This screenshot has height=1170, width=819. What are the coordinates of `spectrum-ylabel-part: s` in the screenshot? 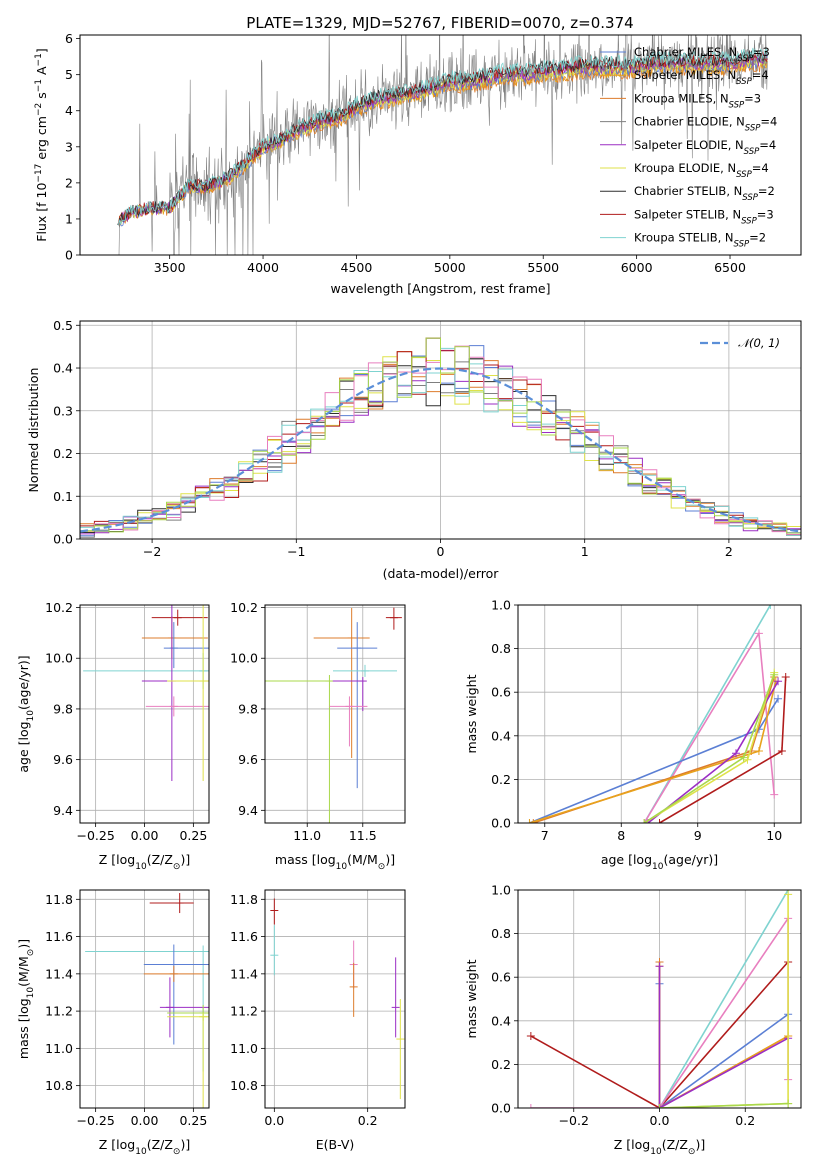 It's located at (41, 97).